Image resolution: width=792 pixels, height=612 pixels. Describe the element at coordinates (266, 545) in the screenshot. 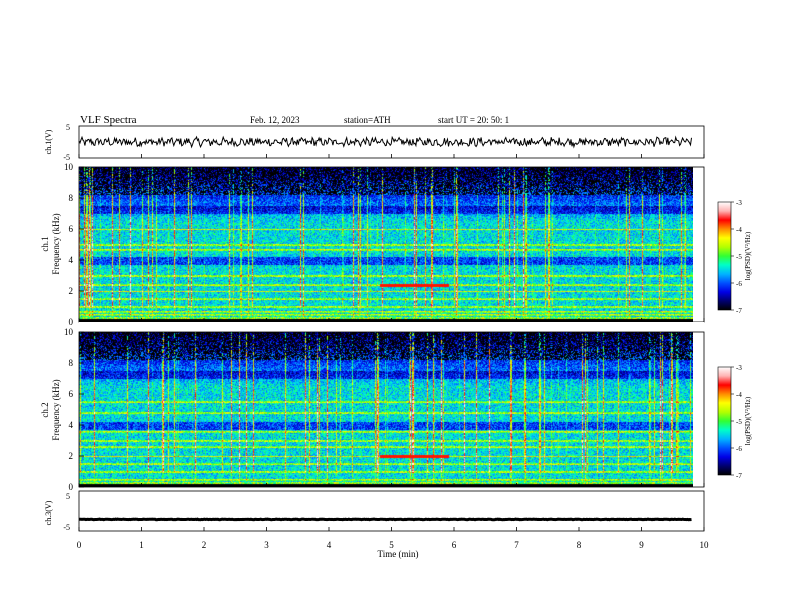

I see `time-tick-label: 3` at that location.